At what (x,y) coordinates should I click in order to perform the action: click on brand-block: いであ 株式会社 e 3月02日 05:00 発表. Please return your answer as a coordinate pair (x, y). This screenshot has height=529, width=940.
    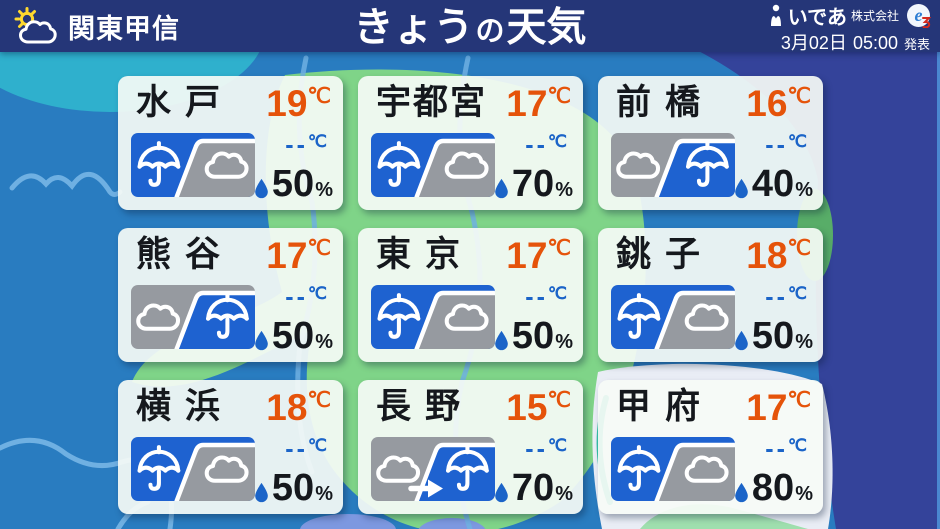
    Looking at the image, I should click on (849, 28).